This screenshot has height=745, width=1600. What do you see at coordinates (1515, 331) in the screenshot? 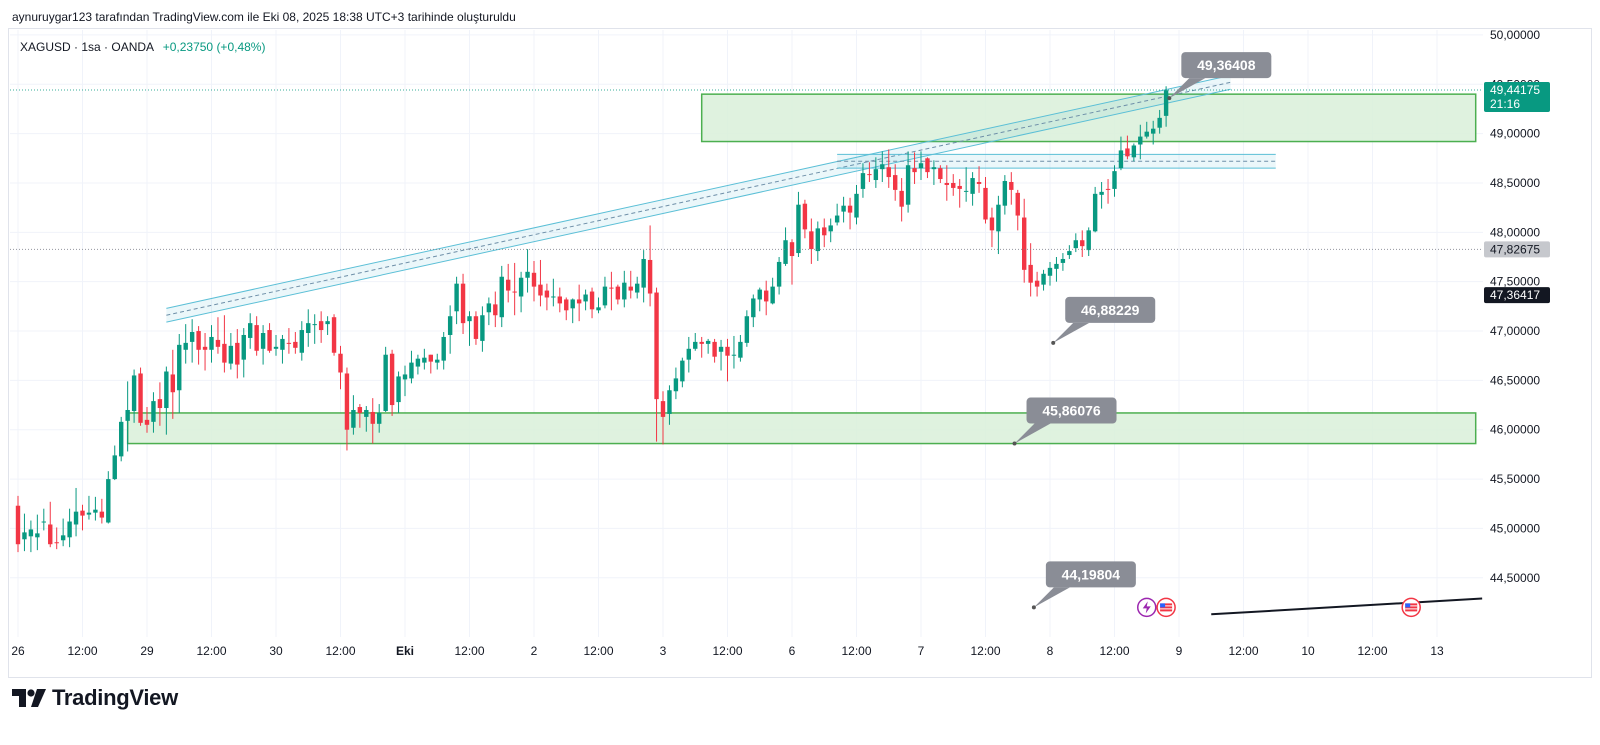
I see `y-tick-label: 47,00000` at bounding box center [1515, 331].